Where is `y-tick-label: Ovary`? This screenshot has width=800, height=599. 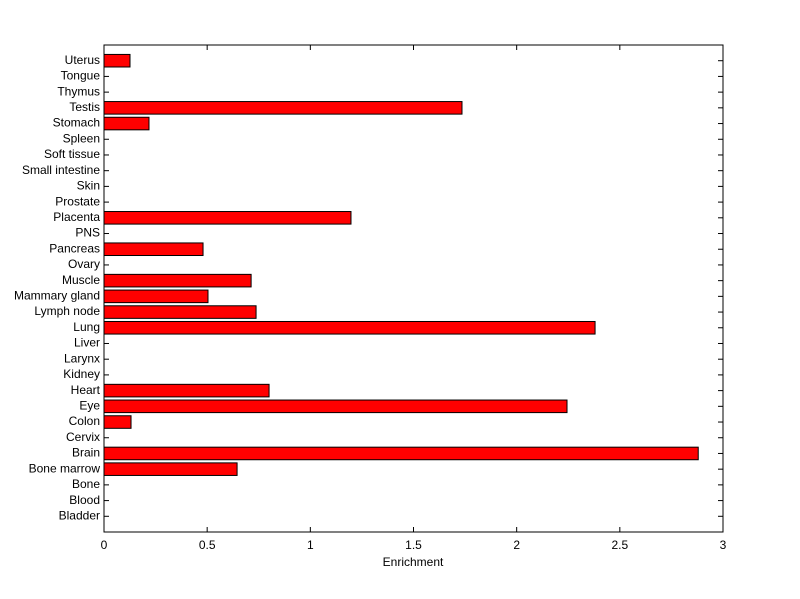
y-tick-label: Ovary is located at coordinates (84, 264).